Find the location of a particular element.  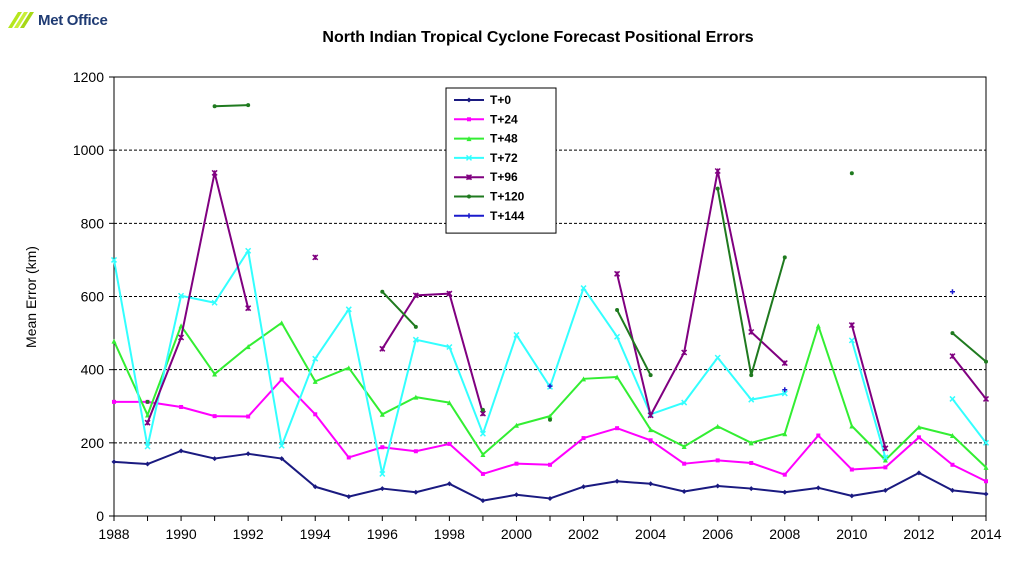

x-tick-label: 2002 is located at coordinates (583, 534).